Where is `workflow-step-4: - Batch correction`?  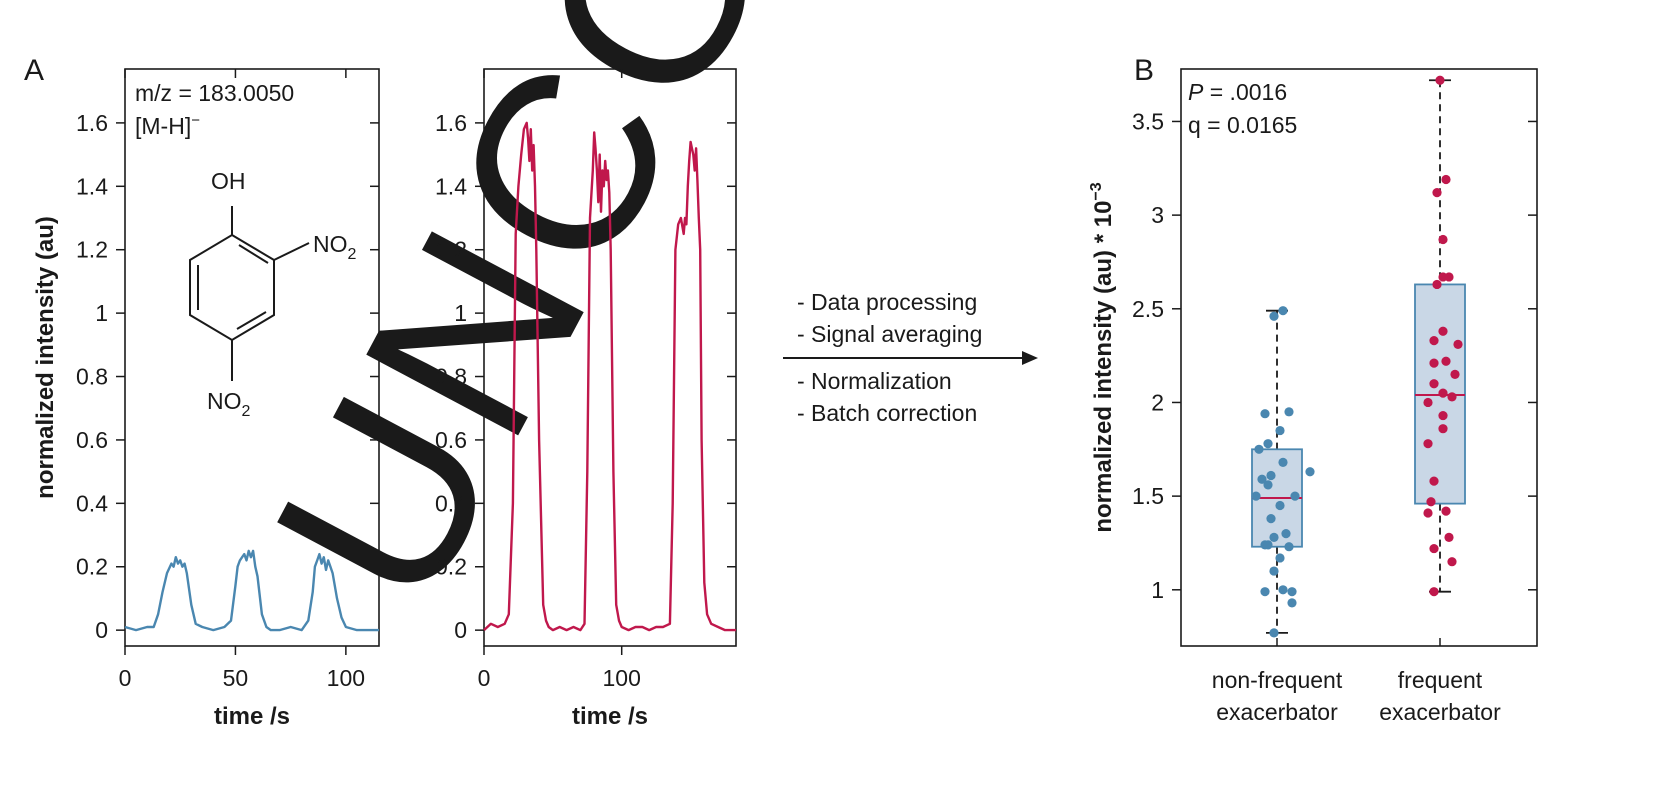 workflow-step-4: - Batch correction is located at coordinates (887, 413).